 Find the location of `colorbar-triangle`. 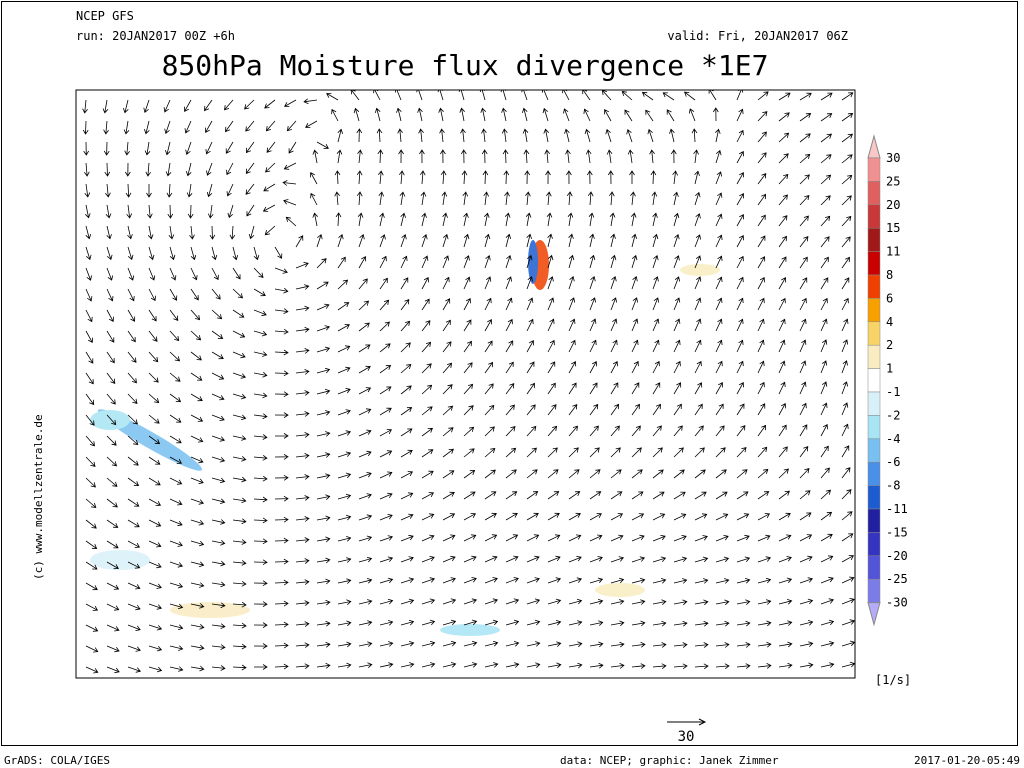

colorbar-triangle is located at coordinates (874, 614).